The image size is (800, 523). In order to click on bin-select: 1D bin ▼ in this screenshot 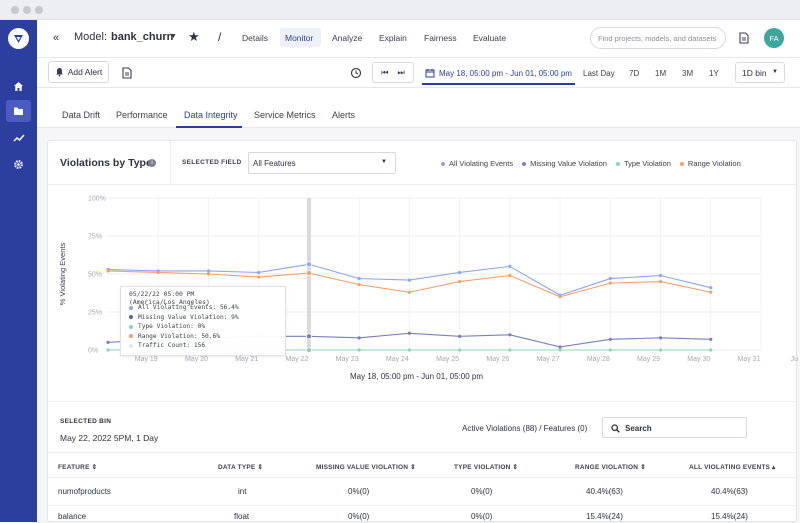, I will do `click(760, 72)`.